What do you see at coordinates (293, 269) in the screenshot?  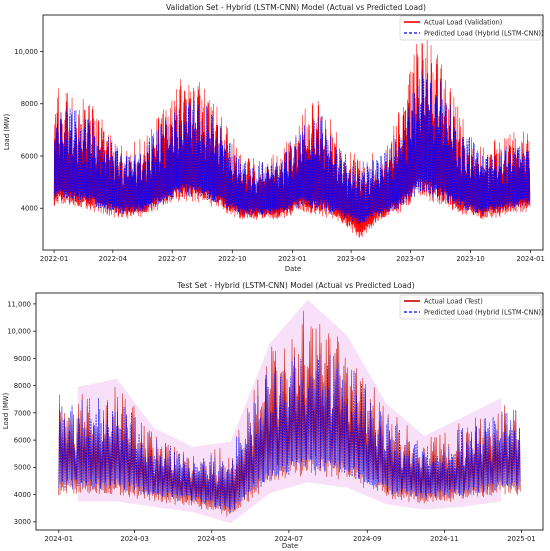 I see `validation-x-axis-label: Date` at bounding box center [293, 269].